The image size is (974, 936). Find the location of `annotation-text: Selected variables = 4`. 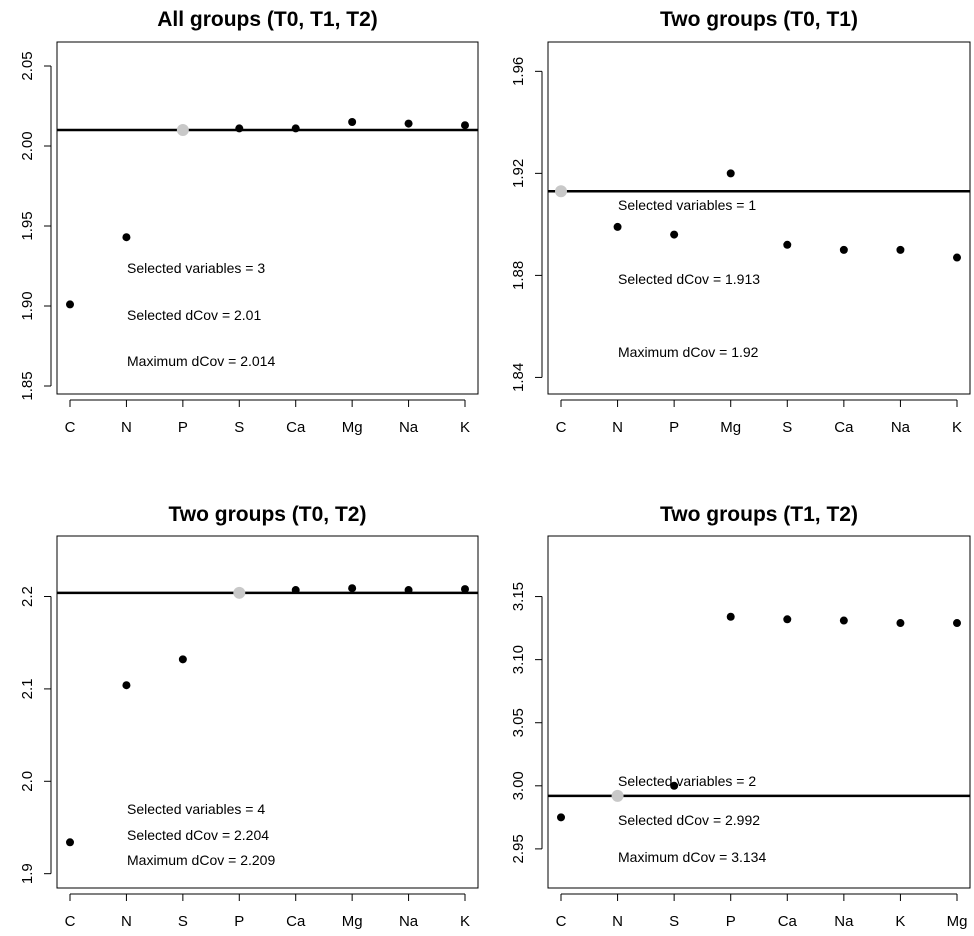

annotation-text: Selected variables = 4 is located at coordinates (196, 809).